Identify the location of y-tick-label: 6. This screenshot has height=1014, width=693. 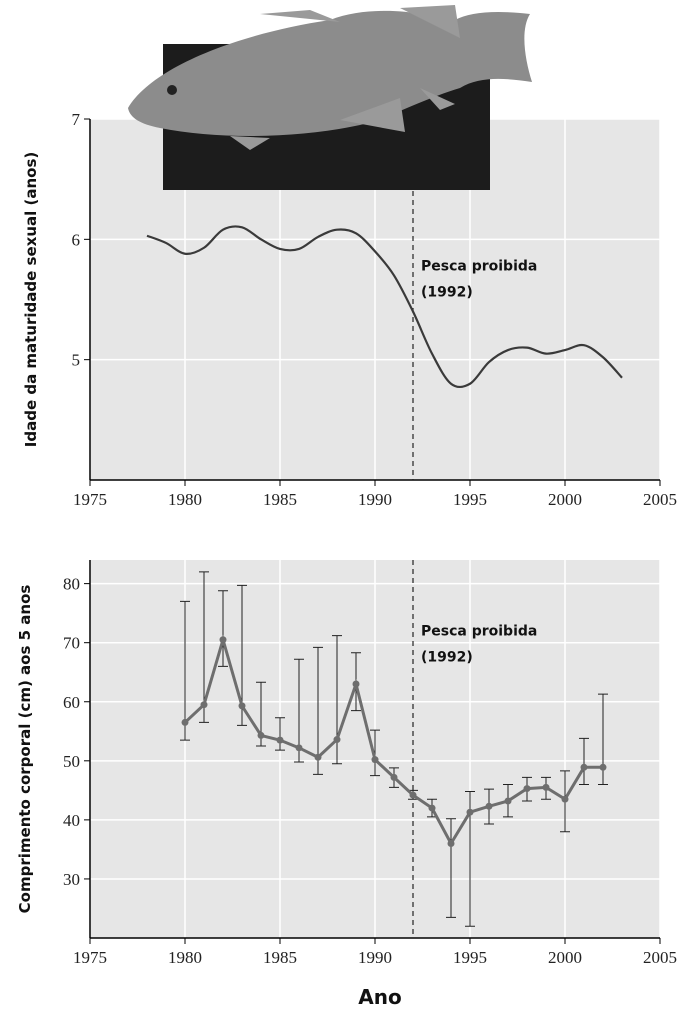
(76, 239).